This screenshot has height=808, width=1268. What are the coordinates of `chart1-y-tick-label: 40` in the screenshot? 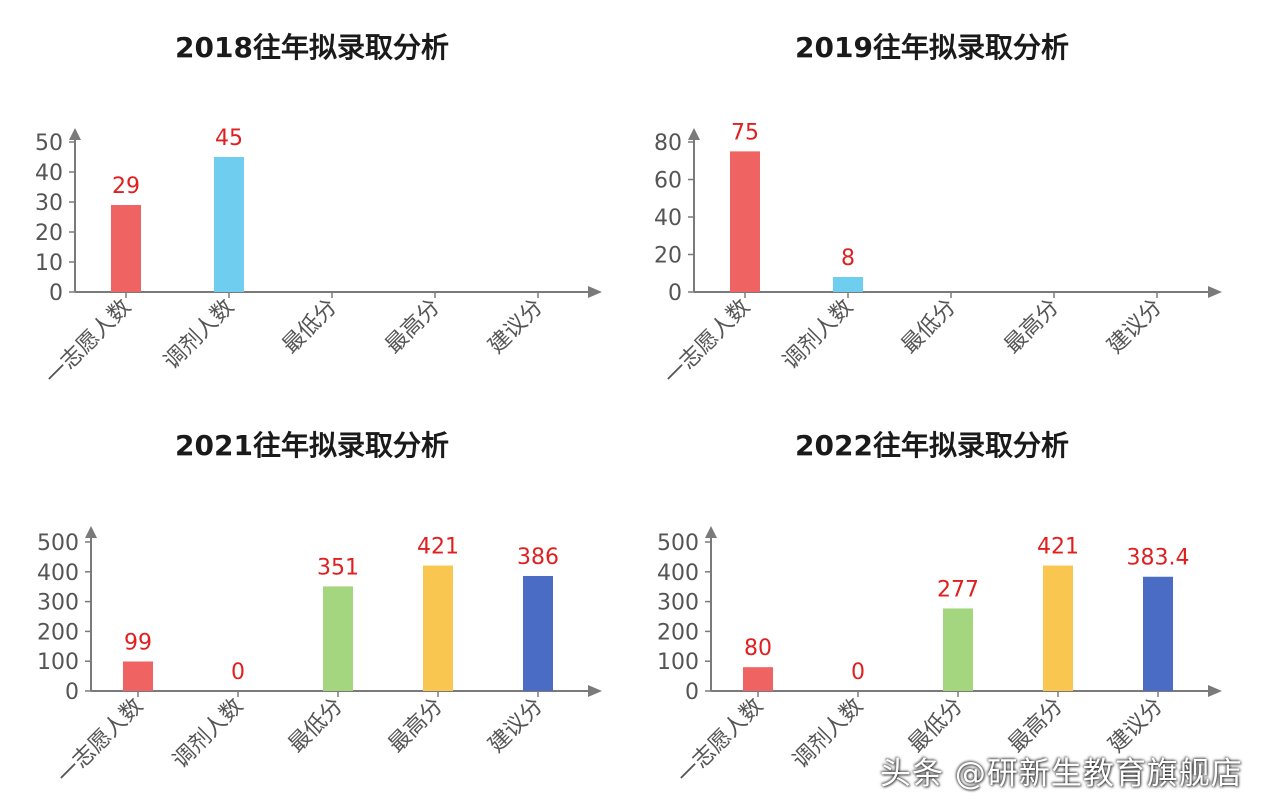 It's located at (49, 173).